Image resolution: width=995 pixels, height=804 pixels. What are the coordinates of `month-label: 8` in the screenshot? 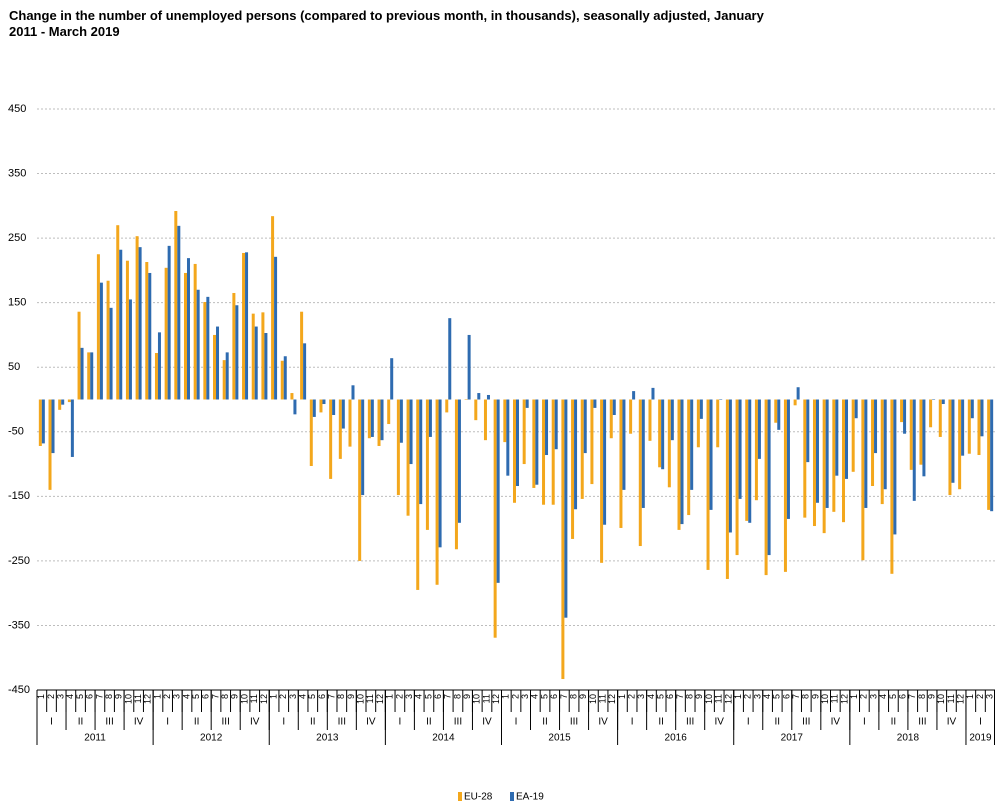 It's located at (225, 696).